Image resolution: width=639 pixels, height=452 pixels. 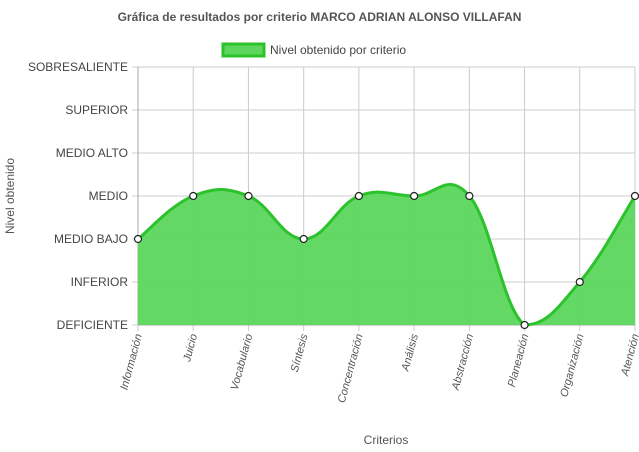 What do you see at coordinates (386, 440) in the screenshot?
I see `x-axis-title: Criterios` at bounding box center [386, 440].